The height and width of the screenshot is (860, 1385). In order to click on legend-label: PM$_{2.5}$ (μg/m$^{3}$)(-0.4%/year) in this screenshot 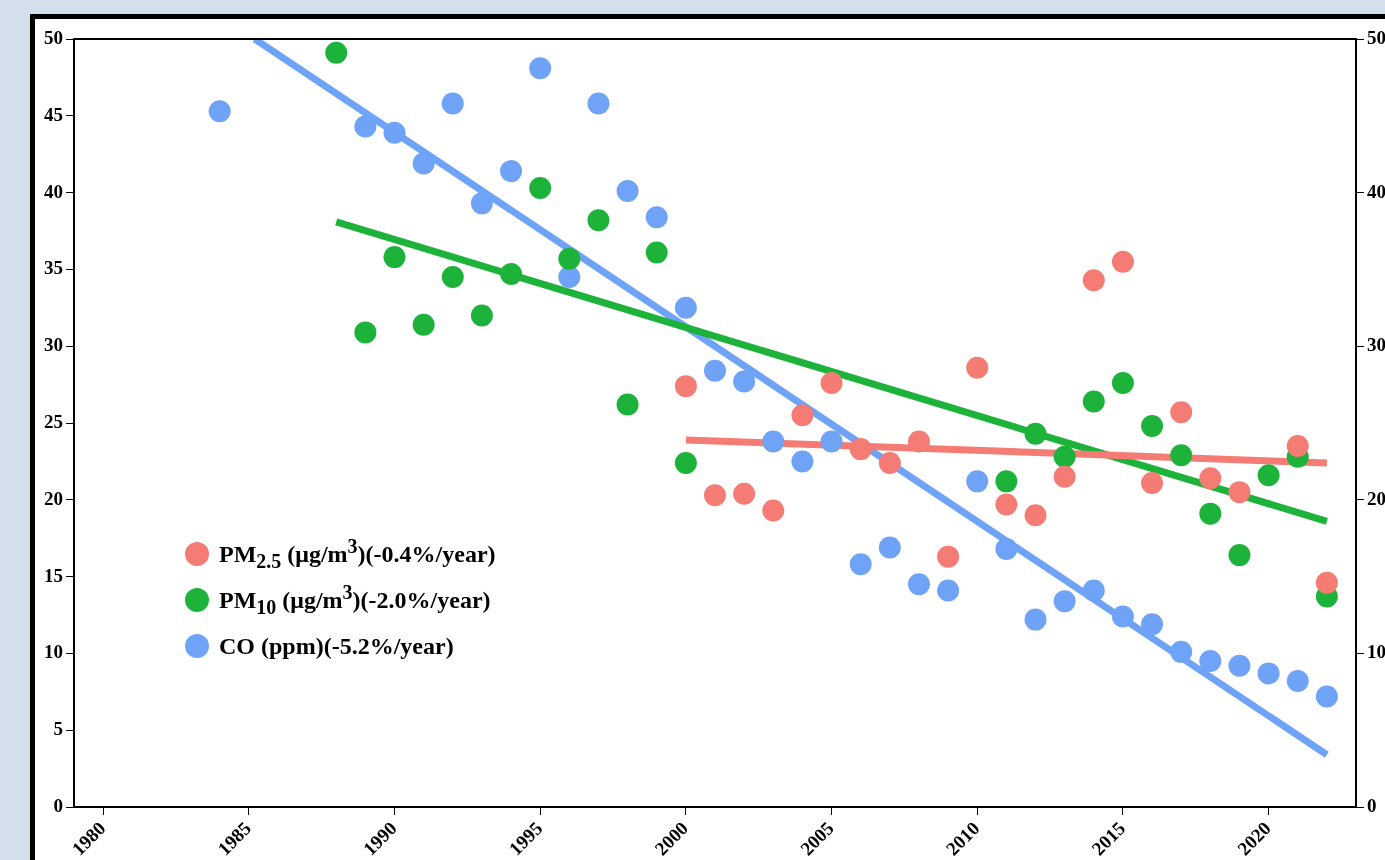, I will do `click(357, 554)`.